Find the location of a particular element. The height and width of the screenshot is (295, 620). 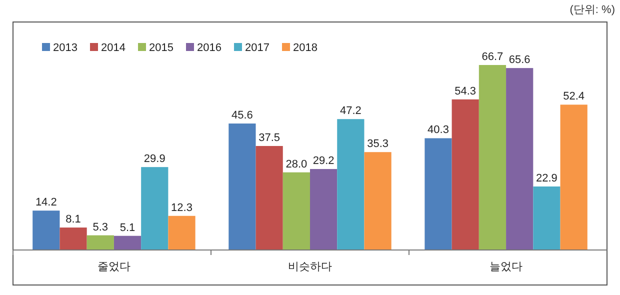

data-label: 65.6 is located at coordinates (519, 60).